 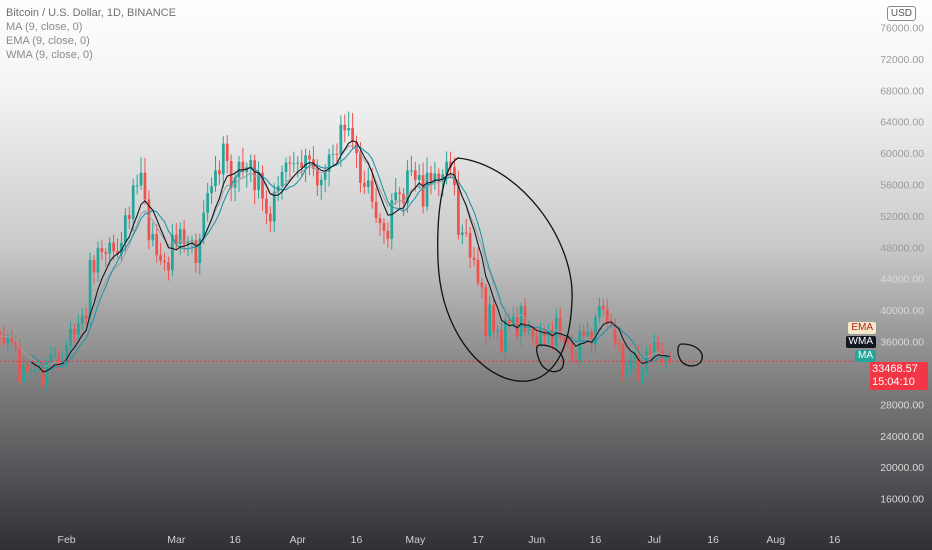 I want to click on user-drawings, so click(x=570, y=269).